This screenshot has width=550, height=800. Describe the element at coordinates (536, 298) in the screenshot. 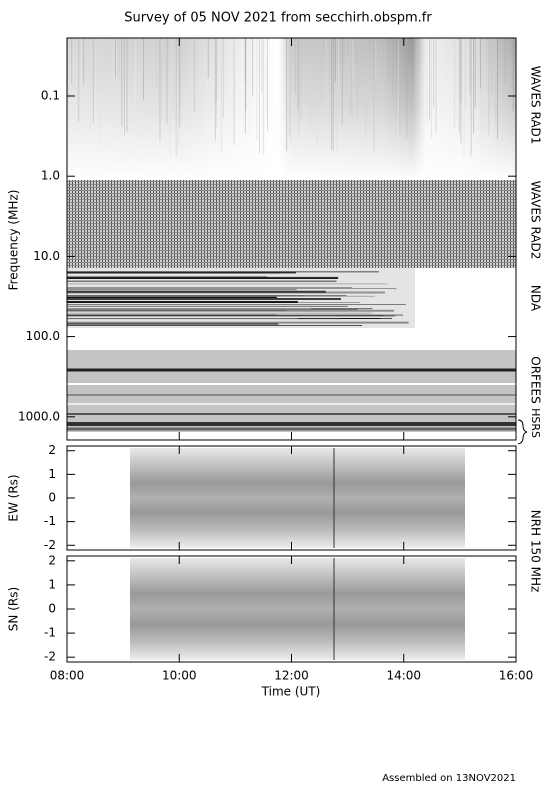

I see `instrument-label: NDA` at that location.